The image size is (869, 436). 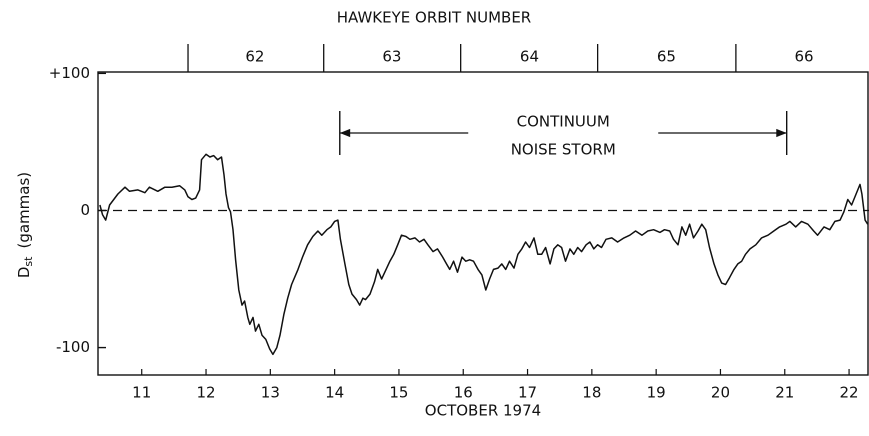 What do you see at coordinates (529, 57) in the screenshot?
I see `orbit-label: 64` at bounding box center [529, 57].